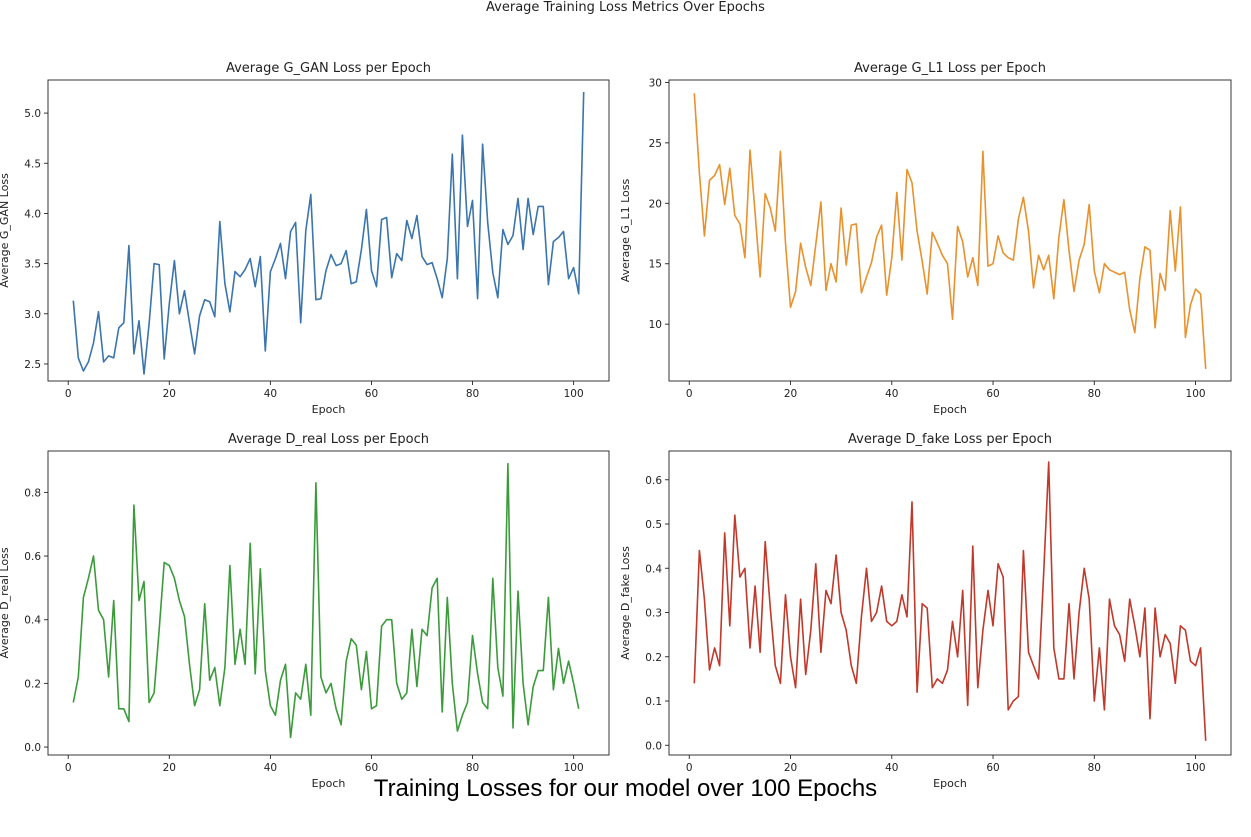  Describe the element at coordinates (655, 204) in the screenshot. I see `y-tick-label: 20` at that location.